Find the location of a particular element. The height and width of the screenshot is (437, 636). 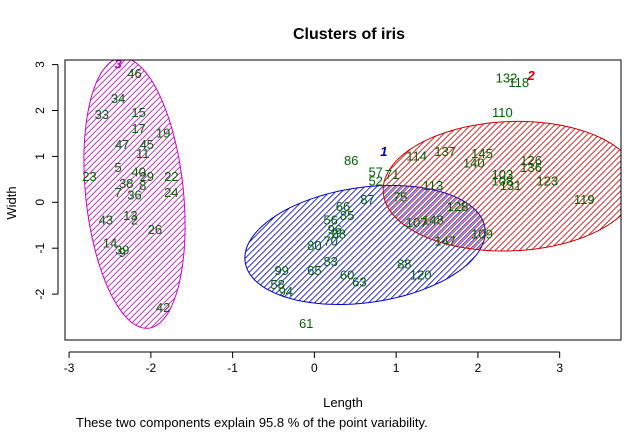

point-label: 88 is located at coordinates (404, 263).